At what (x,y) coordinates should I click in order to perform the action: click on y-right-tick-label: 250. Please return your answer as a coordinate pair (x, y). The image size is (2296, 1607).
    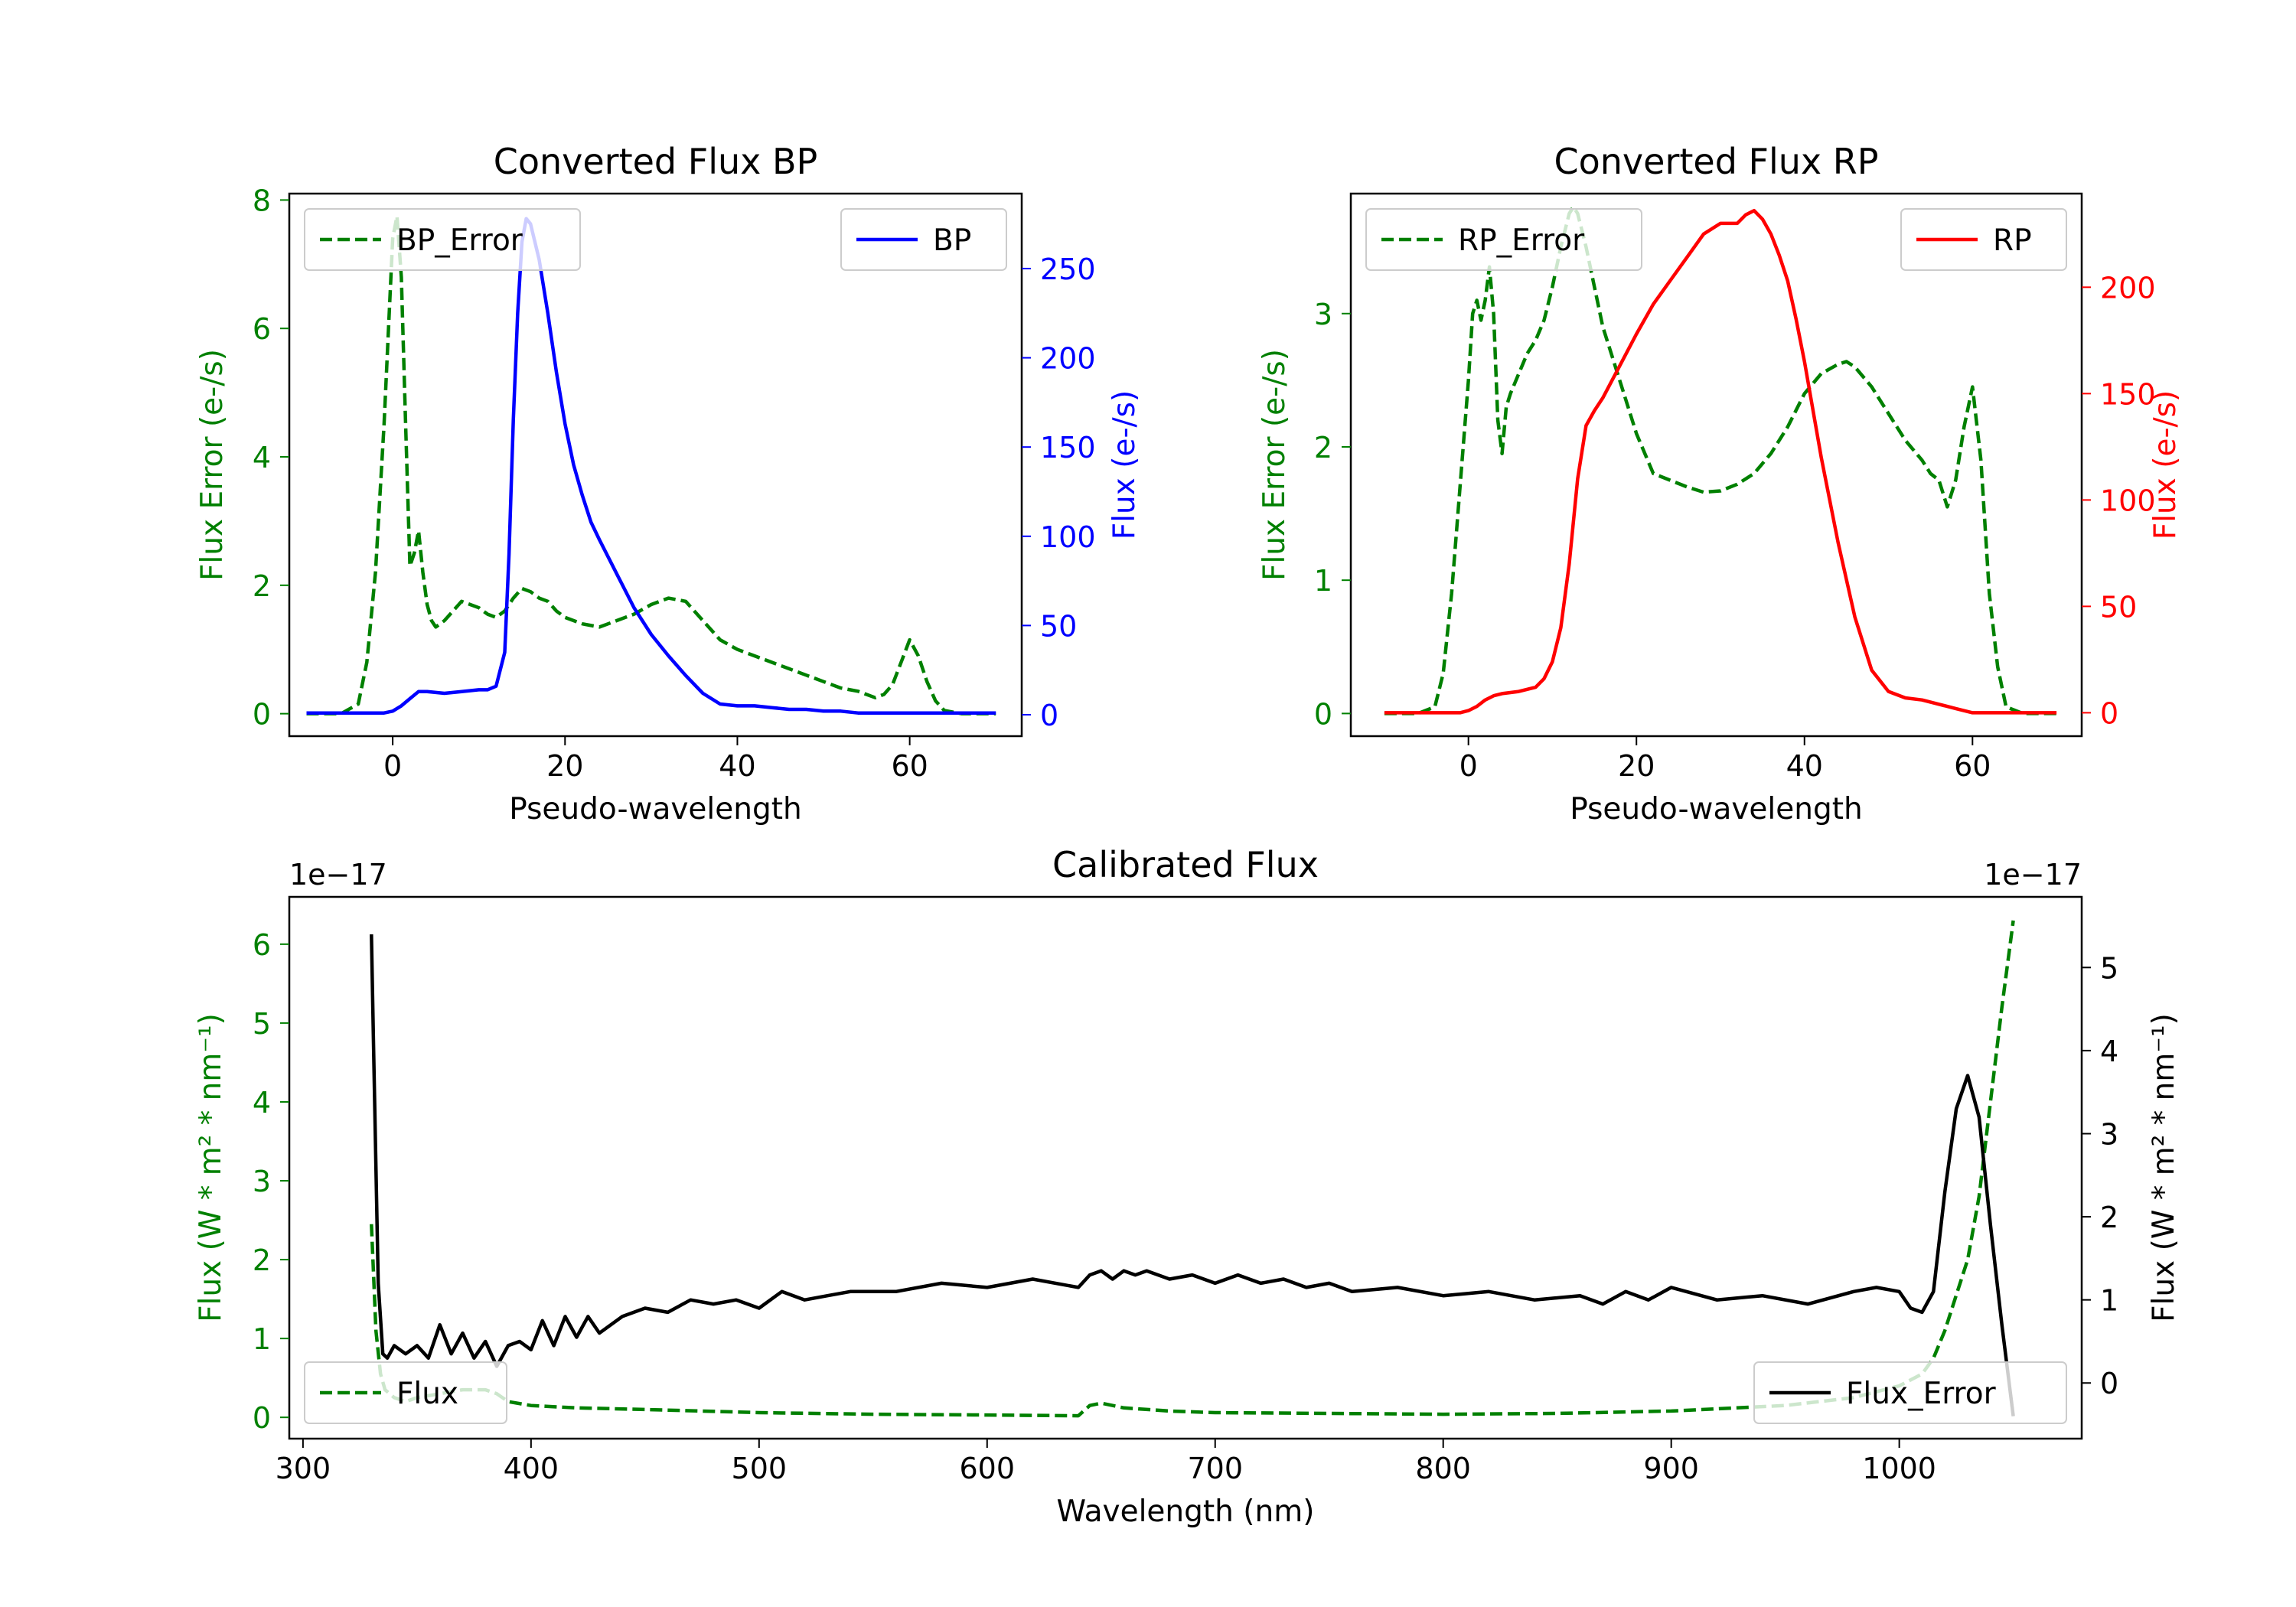
    Looking at the image, I should click on (1068, 269).